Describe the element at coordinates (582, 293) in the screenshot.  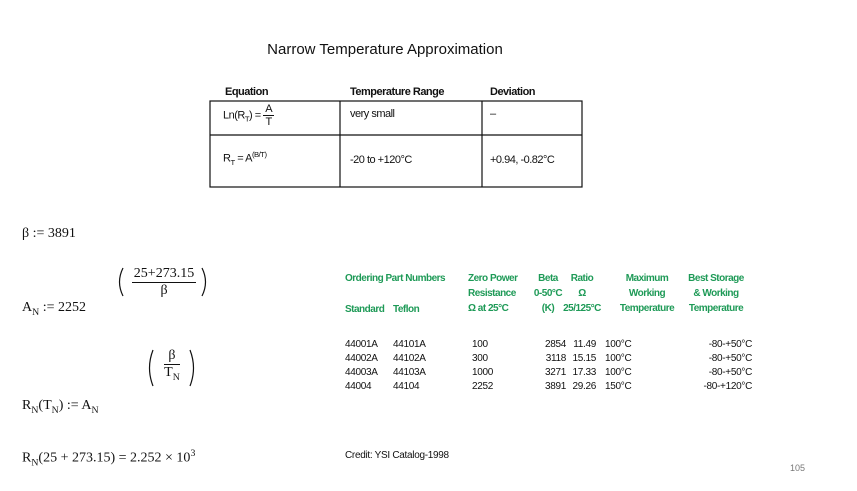
I see `column-header: Ω` at that location.